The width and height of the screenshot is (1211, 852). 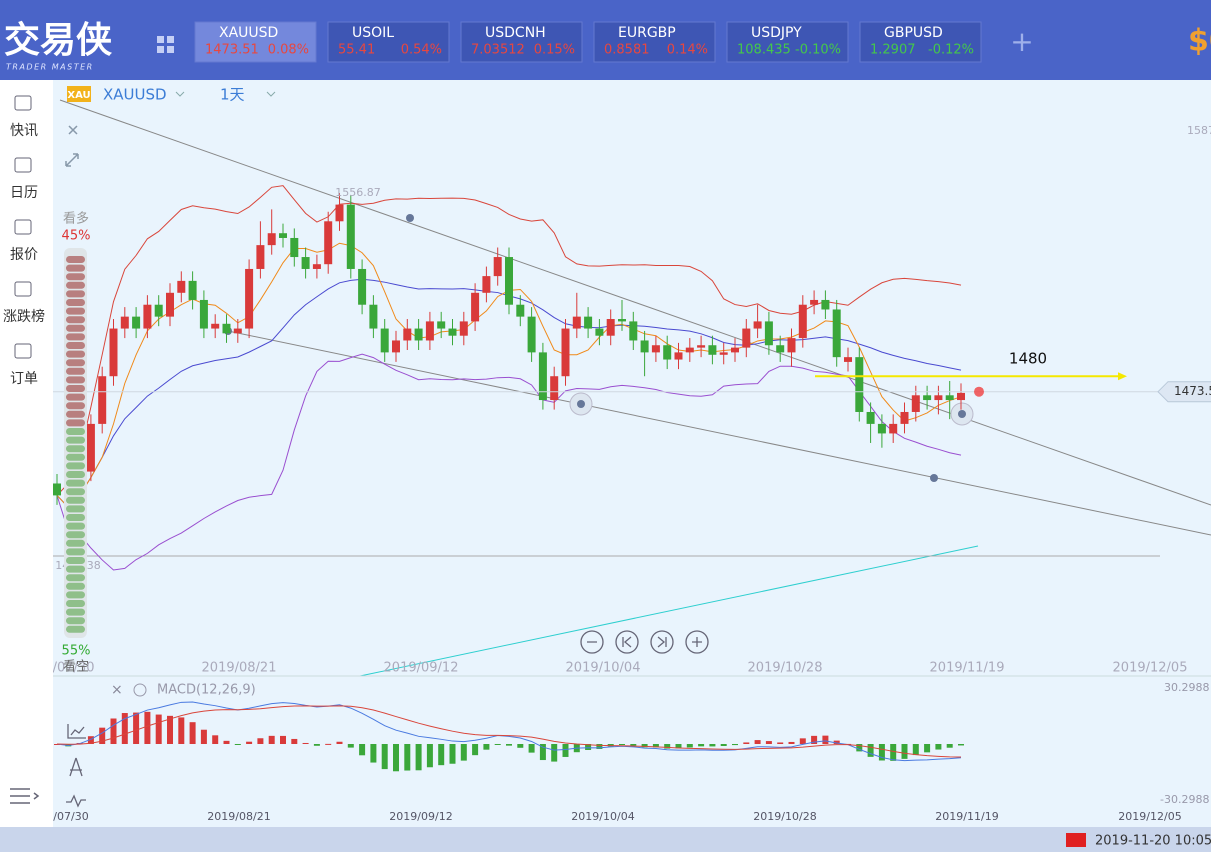 I want to click on menu-icon, so click(x=25, y=796).